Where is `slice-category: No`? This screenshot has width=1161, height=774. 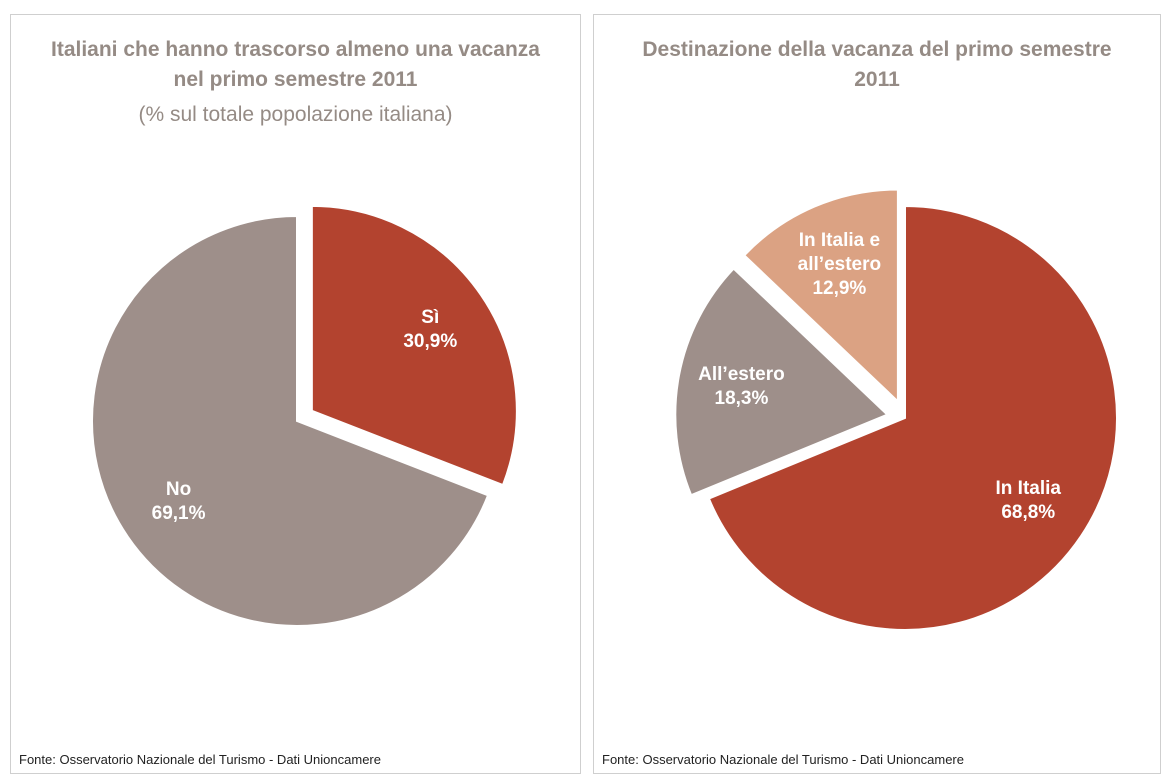
slice-category: No is located at coordinates (178, 490).